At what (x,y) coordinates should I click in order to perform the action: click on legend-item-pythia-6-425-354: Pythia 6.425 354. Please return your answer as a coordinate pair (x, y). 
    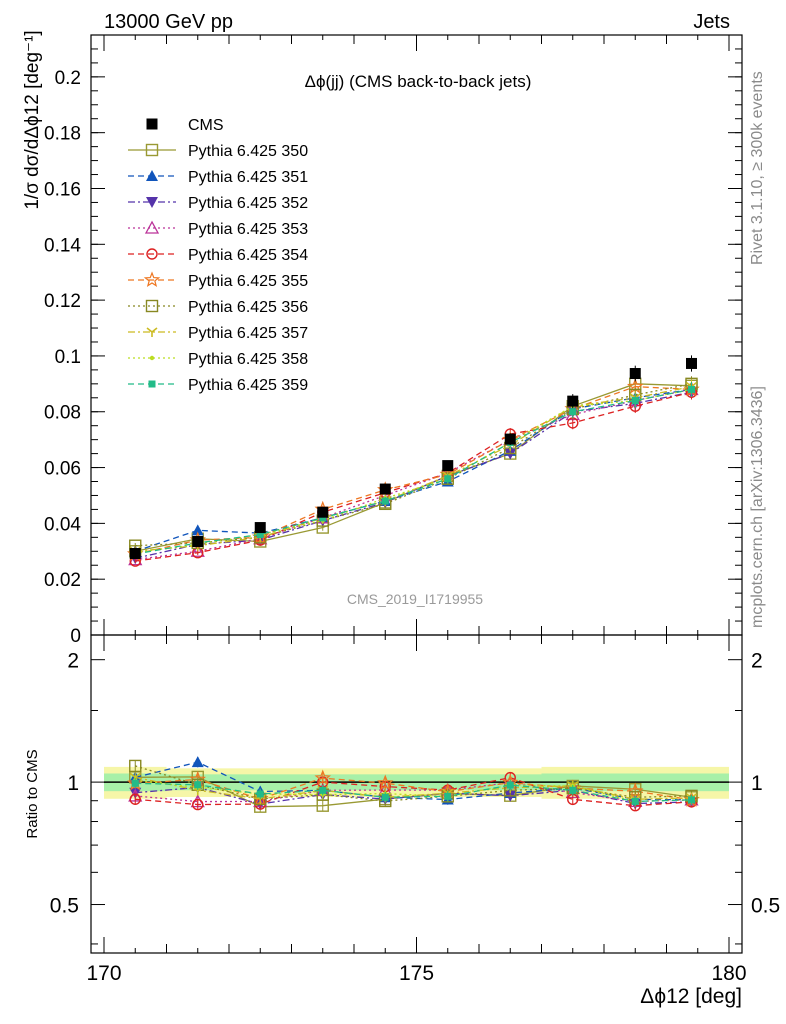
    Looking at the image, I should click on (218, 255).